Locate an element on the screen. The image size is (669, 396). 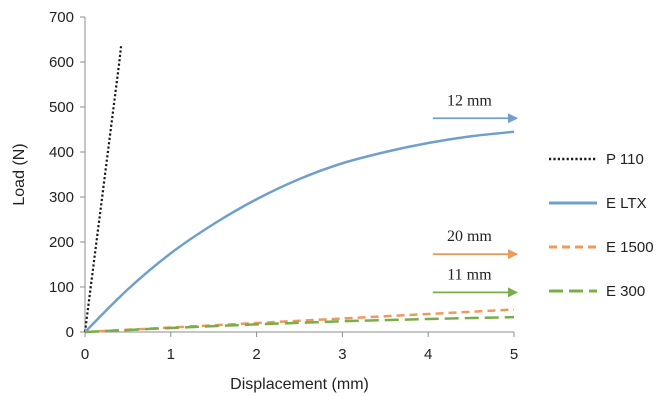
annotation-layer: 12 mm 20 mm 11 mm is located at coordinates (475, 195).